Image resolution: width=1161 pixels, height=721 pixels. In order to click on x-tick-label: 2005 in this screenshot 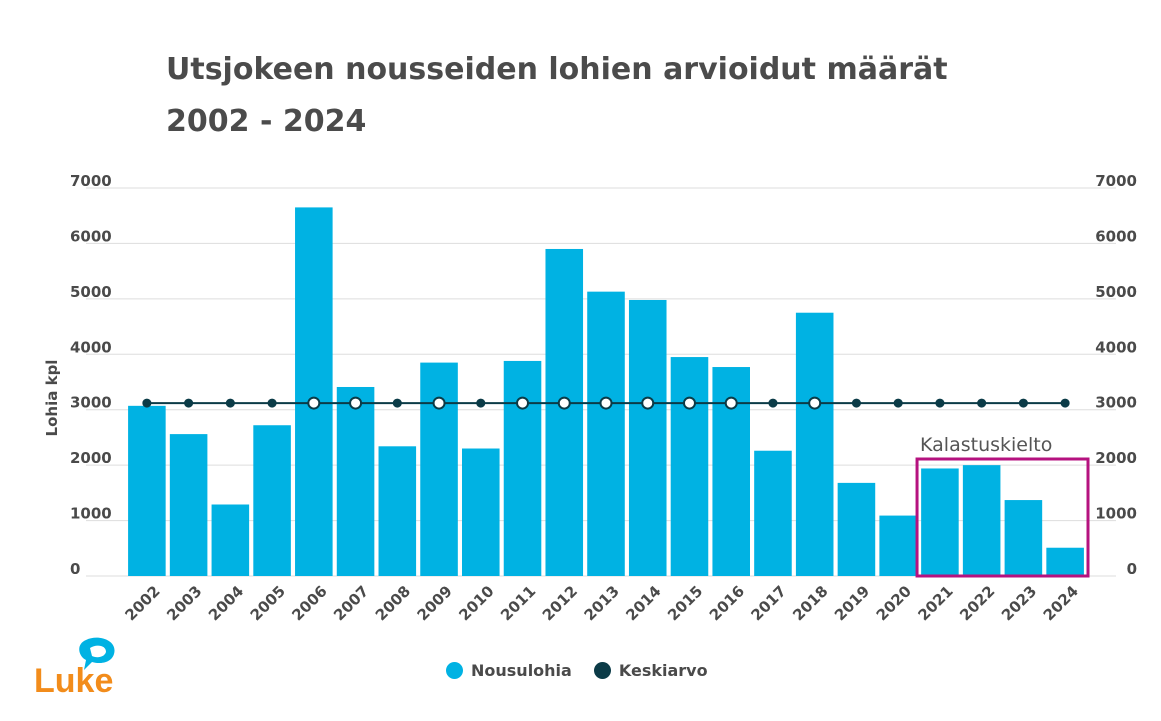, I will do `click(268, 603)`.